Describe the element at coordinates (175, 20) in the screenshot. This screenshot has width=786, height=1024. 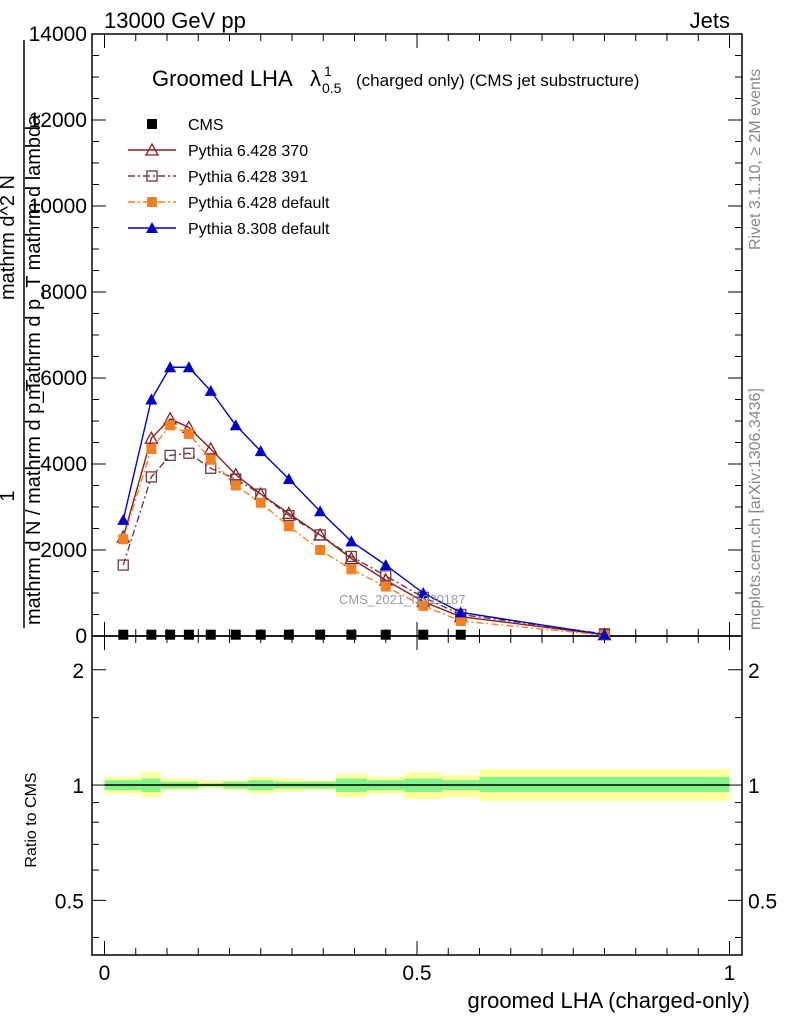
I see `header-energy: 13000 GeV pp` at that location.